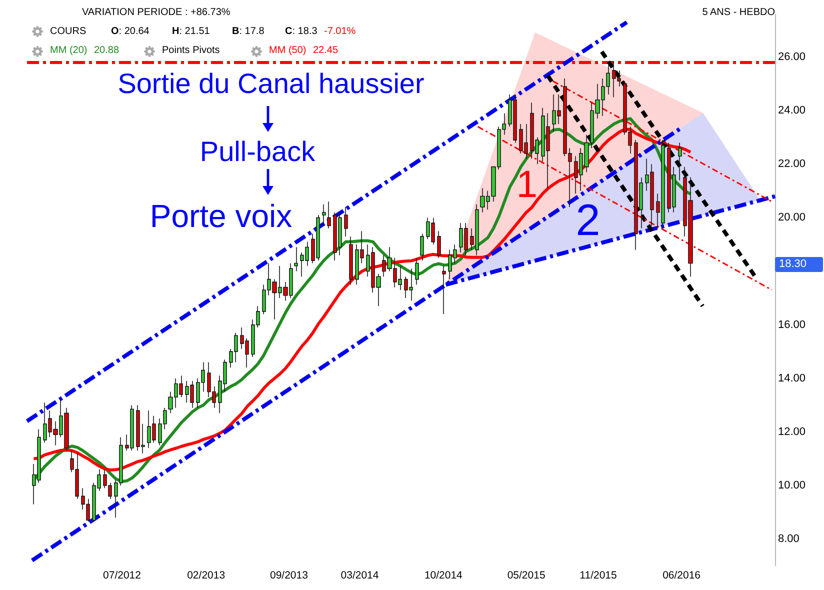  What do you see at coordinates (107, 50) in the screenshot?
I see `annotation: 20.88` at bounding box center [107, 50].